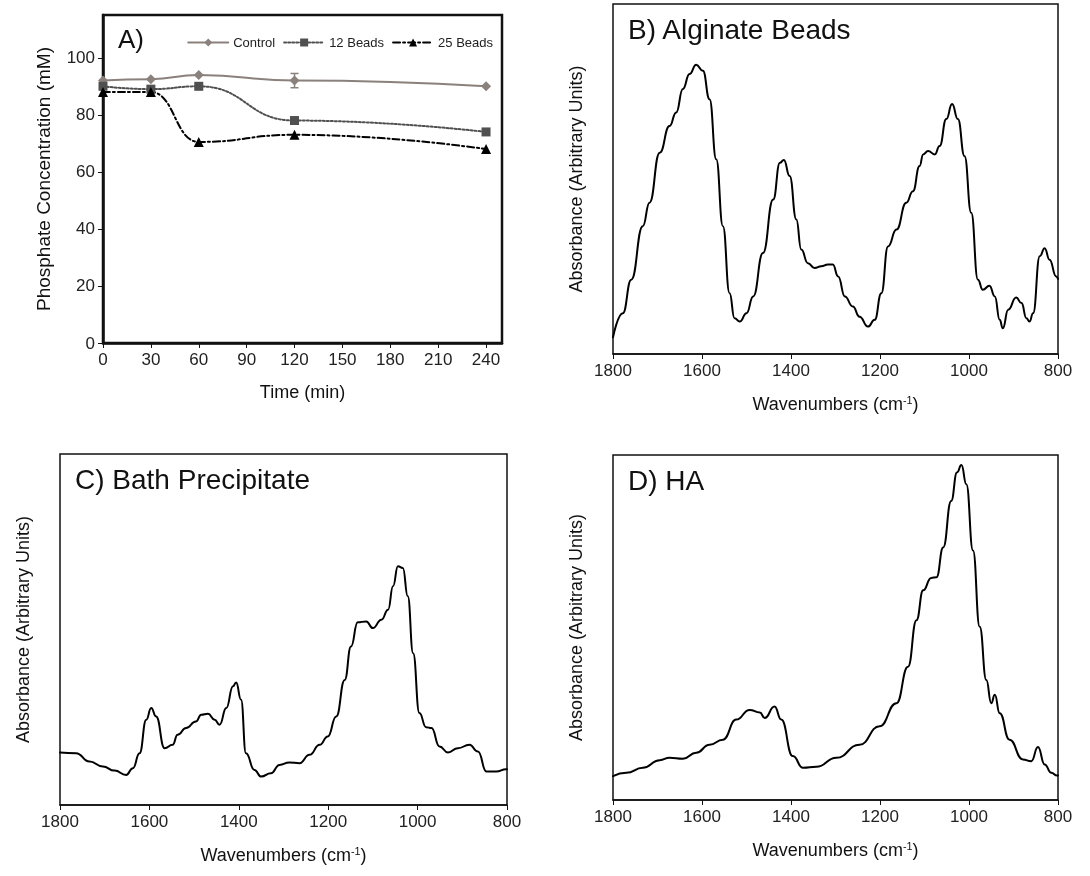 This screenshot has width=1090, height=876. What do you see at coordinates (131, 39) in the screenshot?
I see `chart-title: A)` at bounding box center [131, 39].